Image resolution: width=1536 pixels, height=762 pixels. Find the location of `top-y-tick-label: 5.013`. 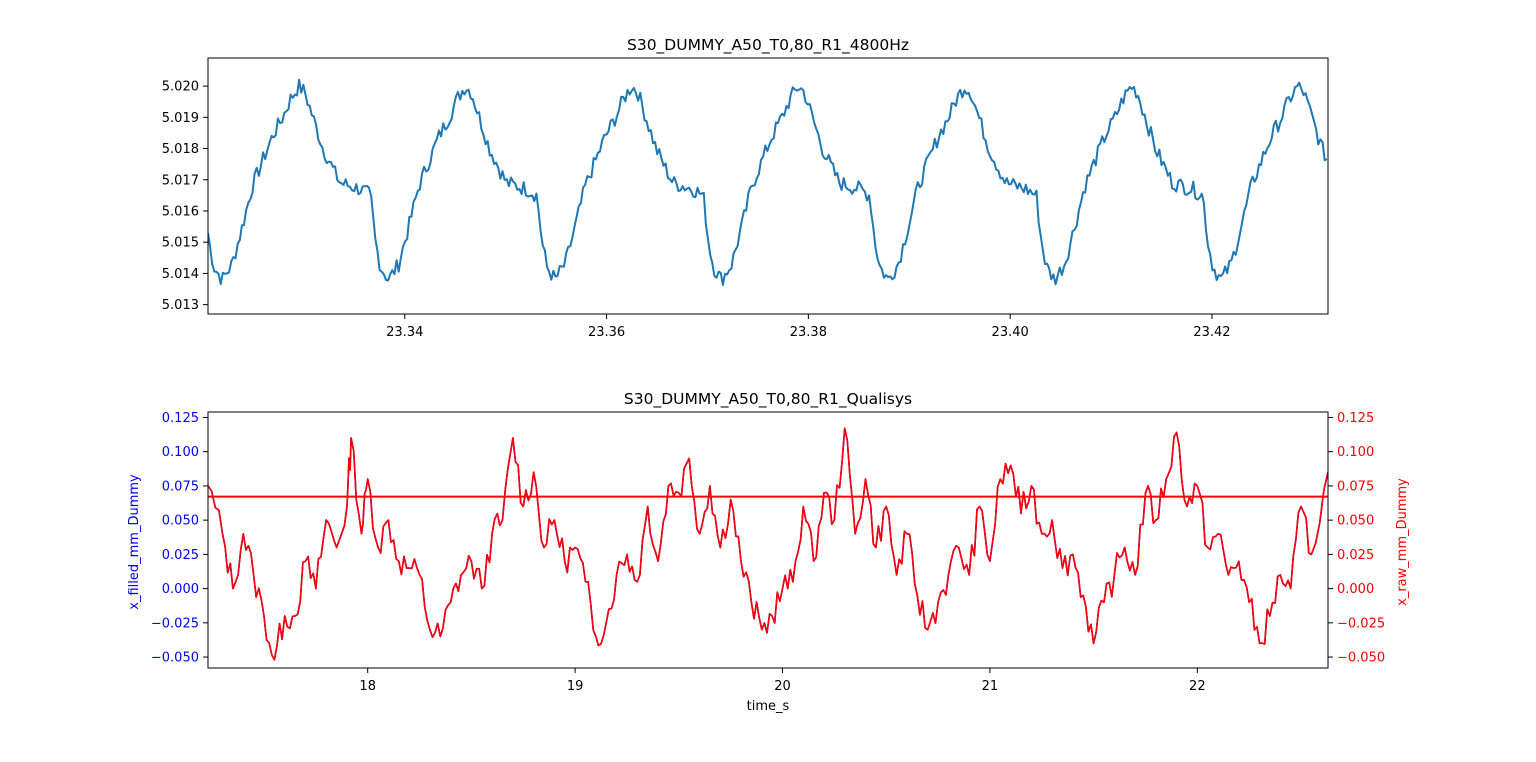

top-y-tick-label: 5.013 is located at coordinates (180, 305).